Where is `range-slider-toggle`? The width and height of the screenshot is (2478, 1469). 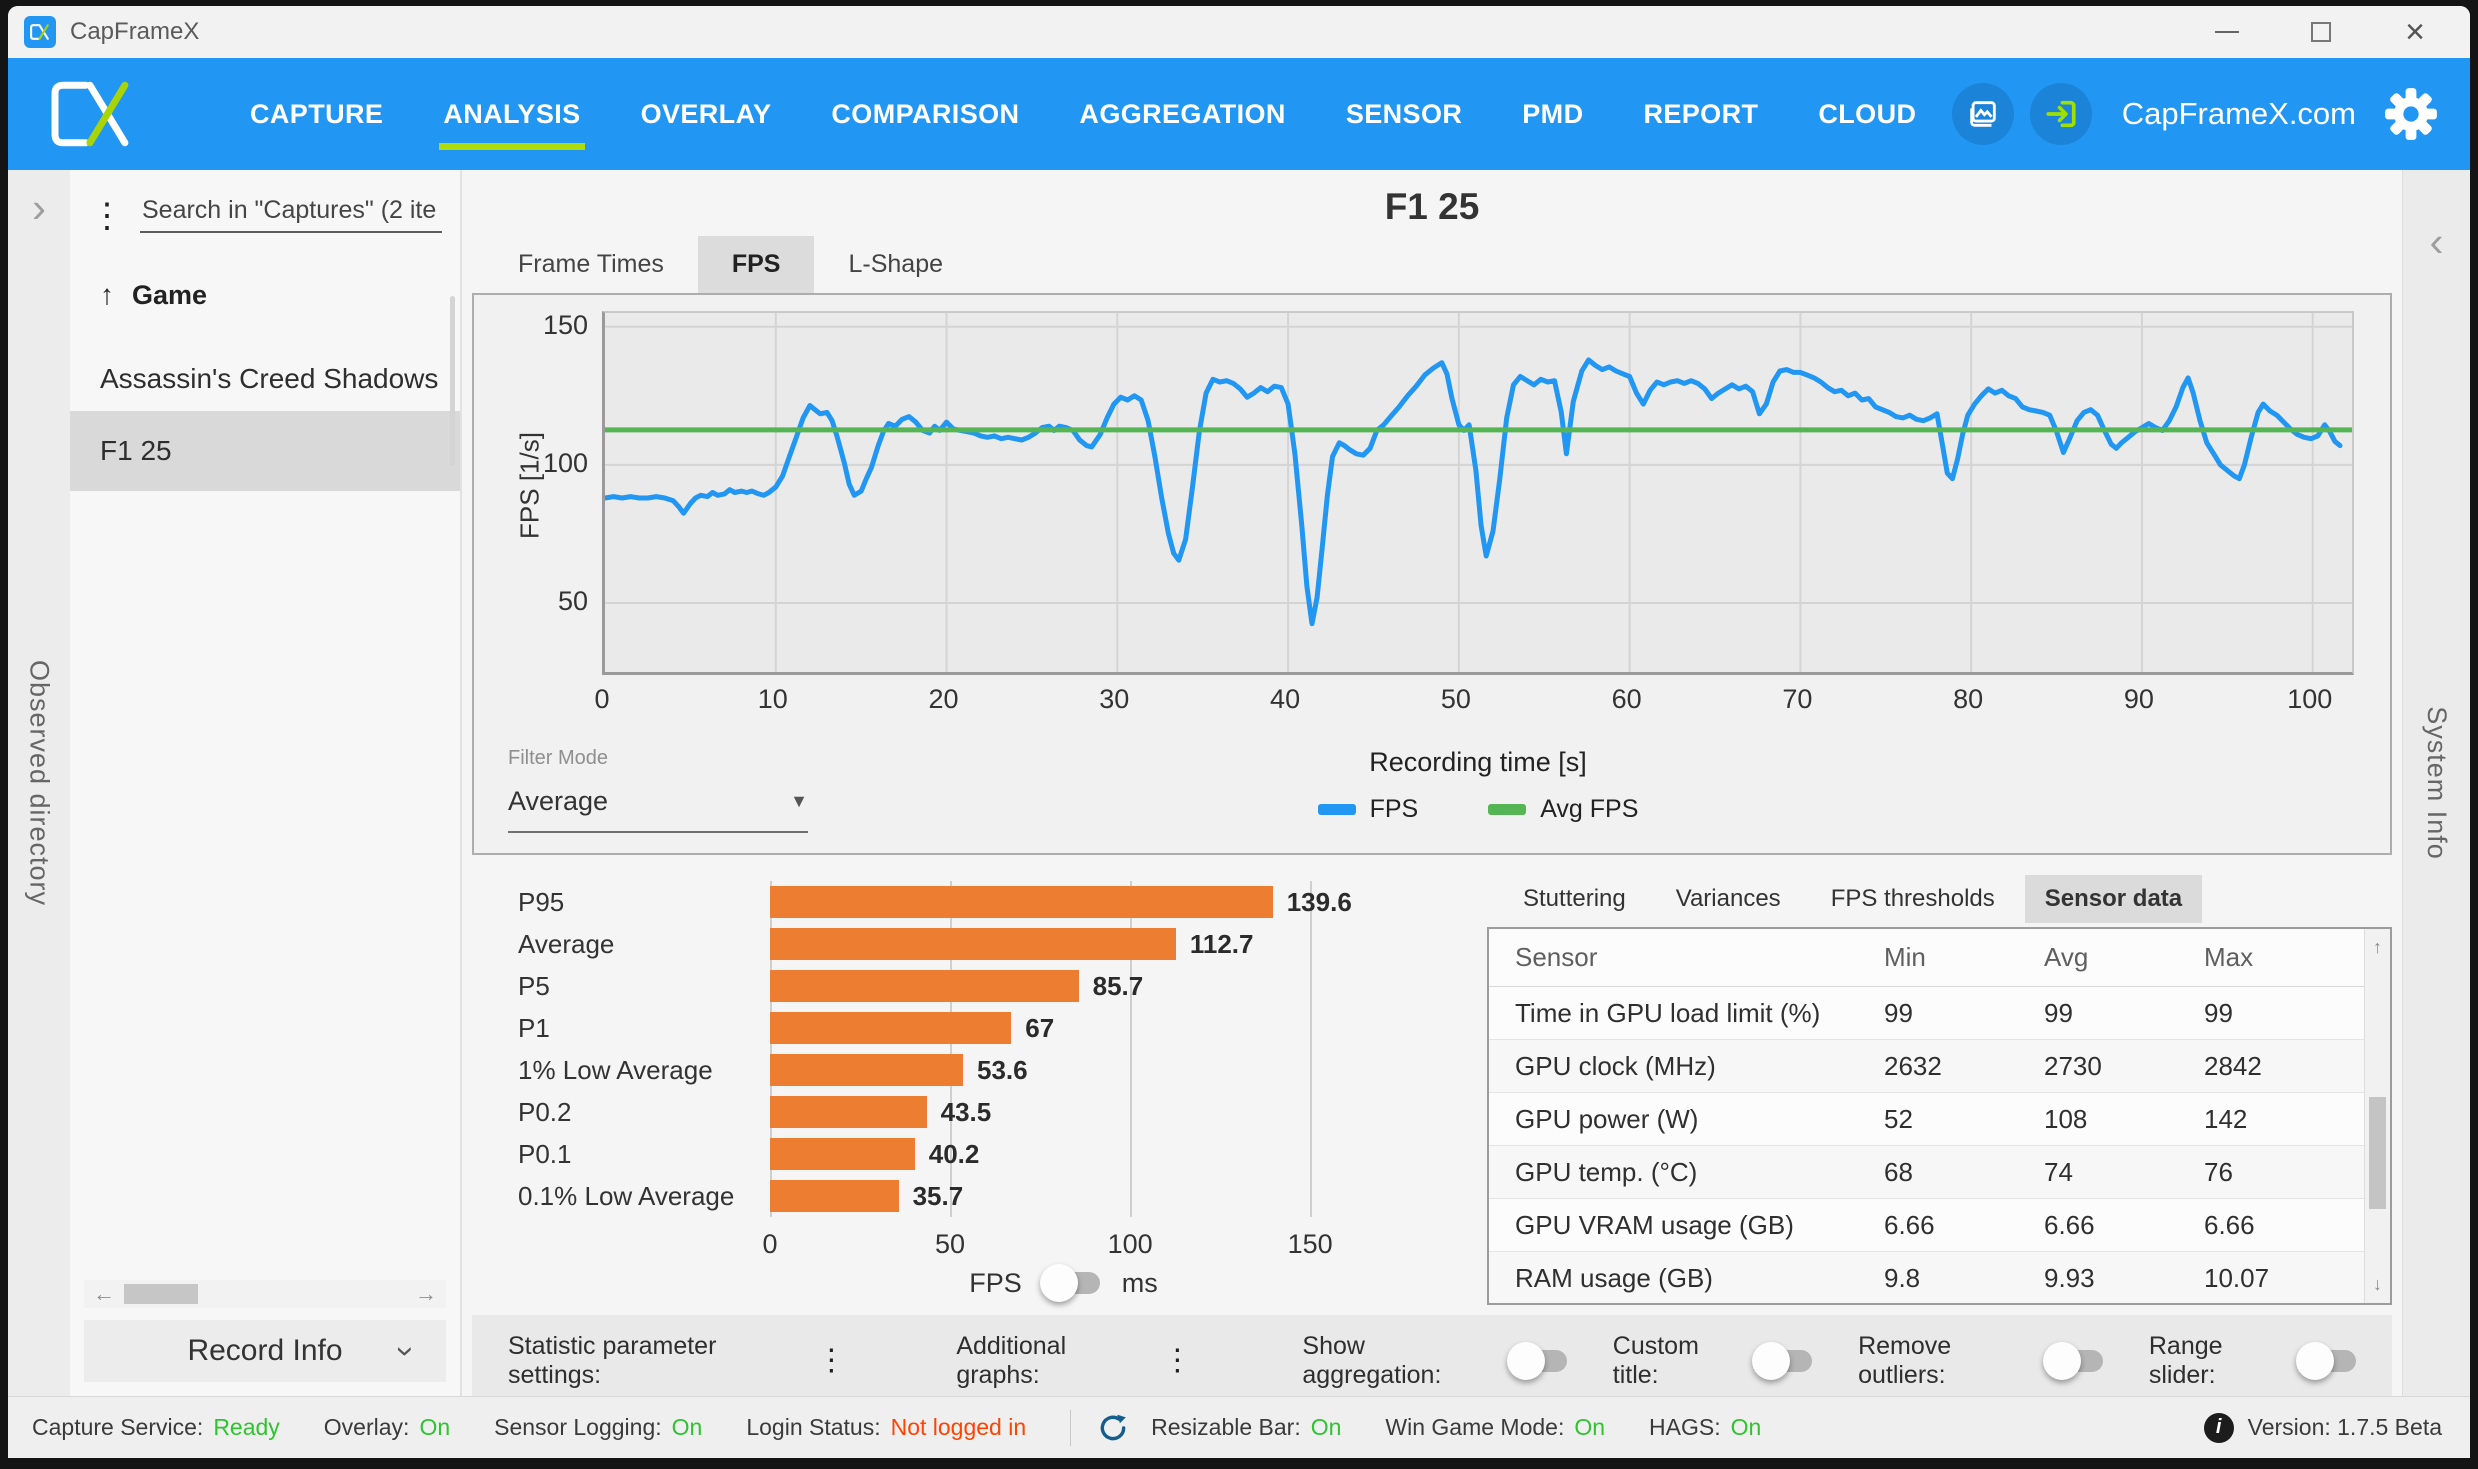 range-slider-toggle is located at coordinates (2326, 1361).